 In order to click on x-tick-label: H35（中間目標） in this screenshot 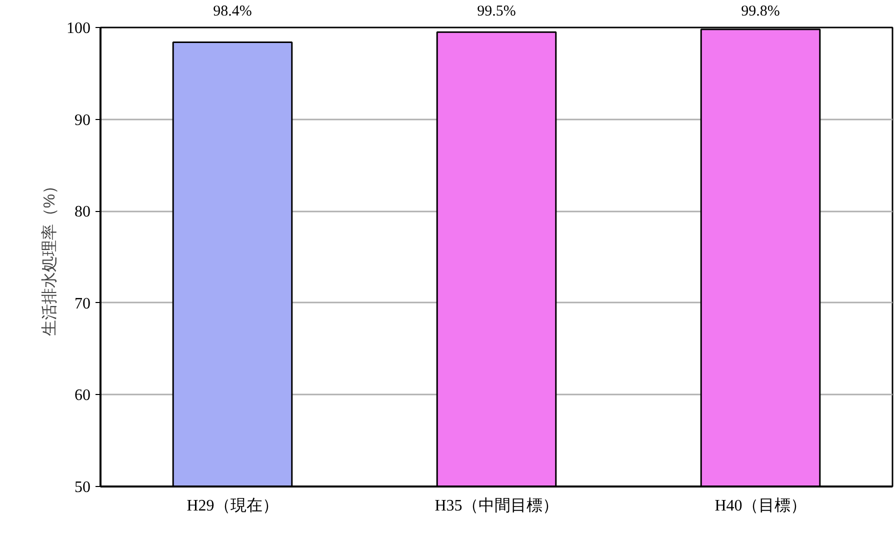, I will do `click(496, 505)`.